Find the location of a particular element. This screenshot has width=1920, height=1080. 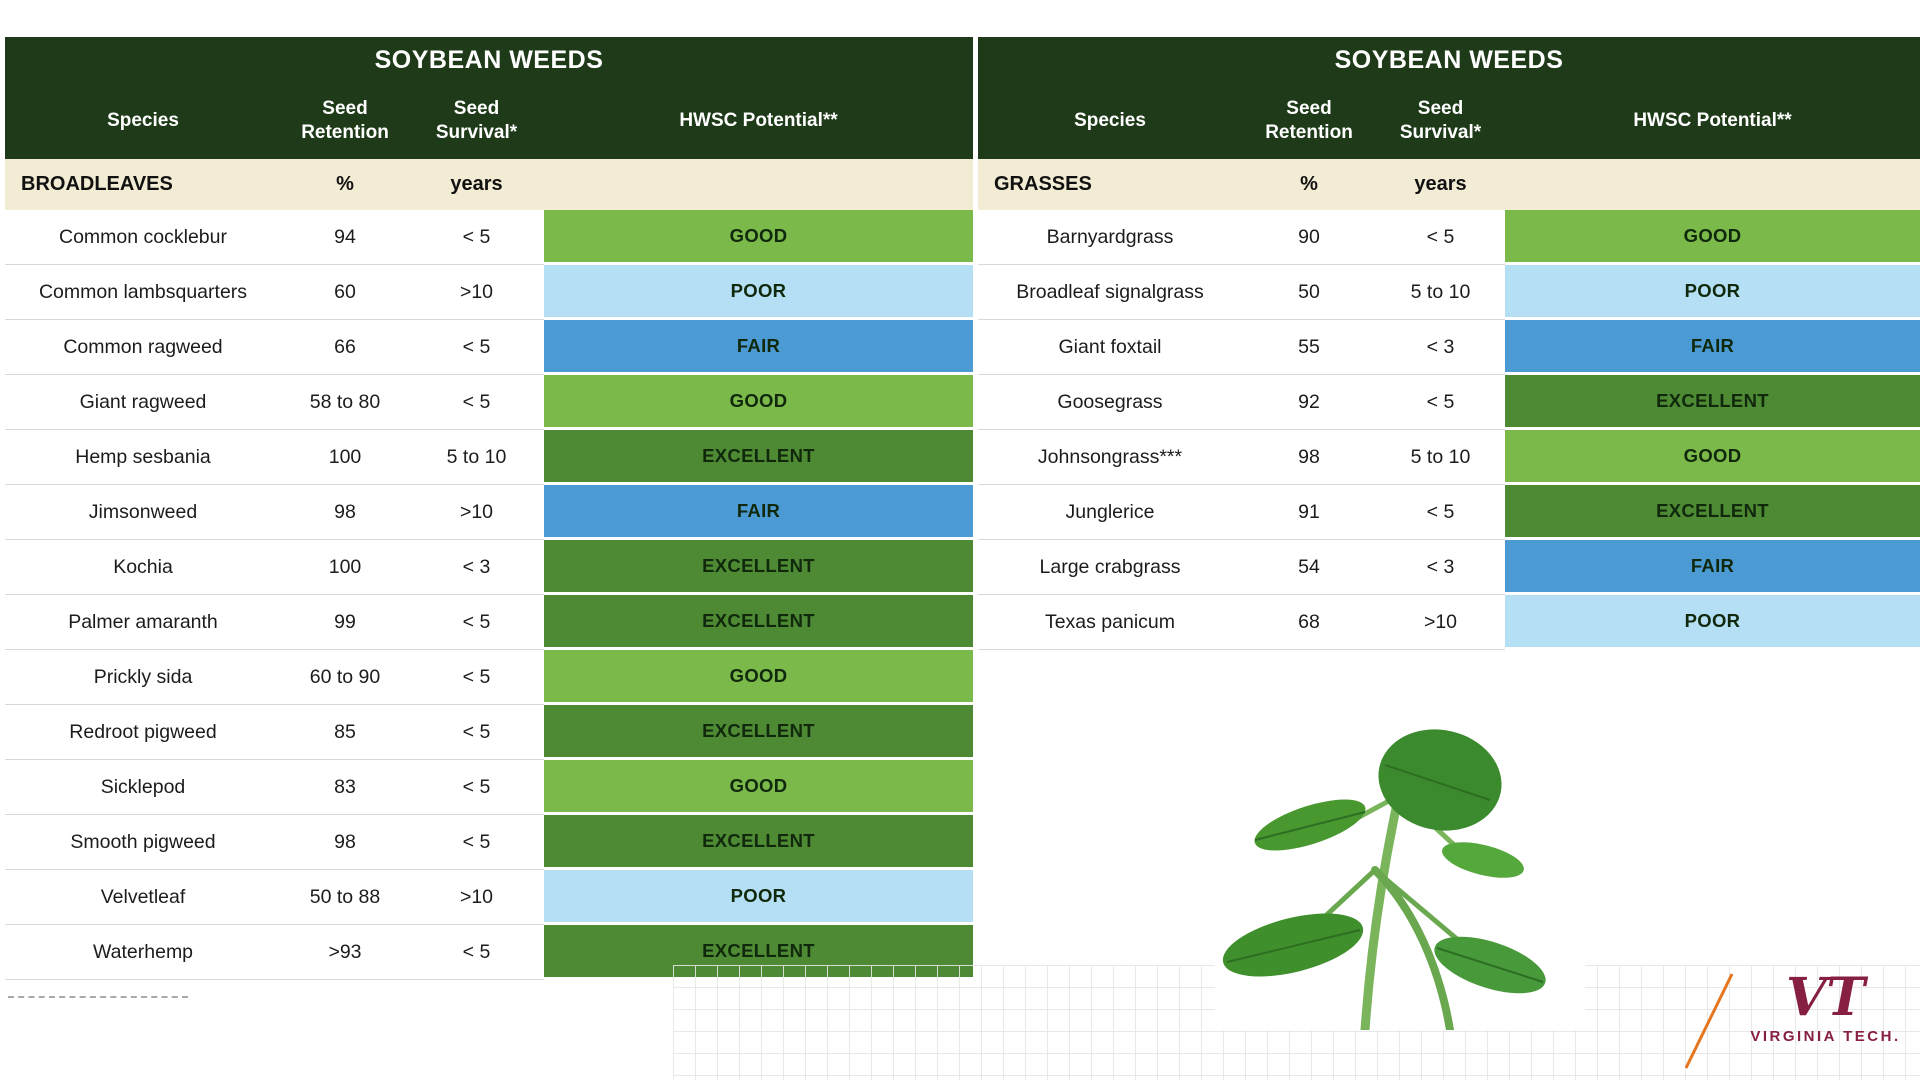

seed-retention-cell: 54 is located at coordinates (1309, 567).